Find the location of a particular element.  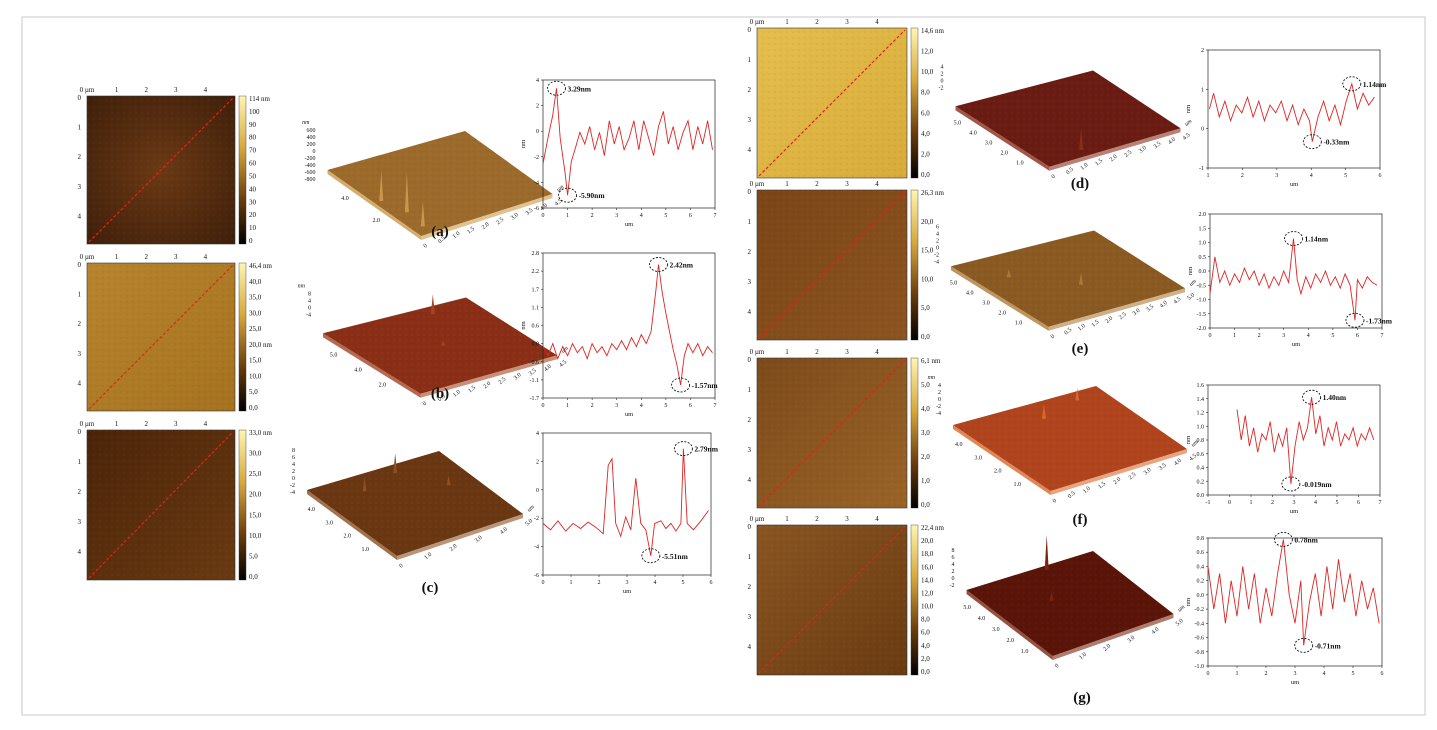

z-tick: 200 is located at coordinates (311, 145).